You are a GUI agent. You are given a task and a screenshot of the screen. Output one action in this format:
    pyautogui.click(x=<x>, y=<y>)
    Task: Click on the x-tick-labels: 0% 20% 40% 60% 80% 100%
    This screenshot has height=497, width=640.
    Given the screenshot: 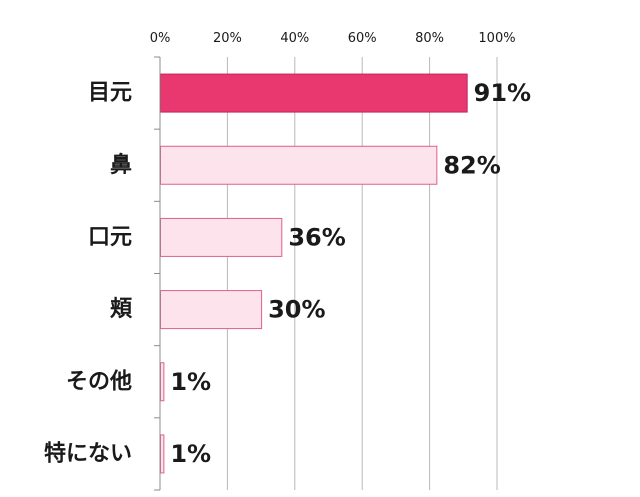 What is the action you would take?
    pyautogui.click(x=333, y=38)
    